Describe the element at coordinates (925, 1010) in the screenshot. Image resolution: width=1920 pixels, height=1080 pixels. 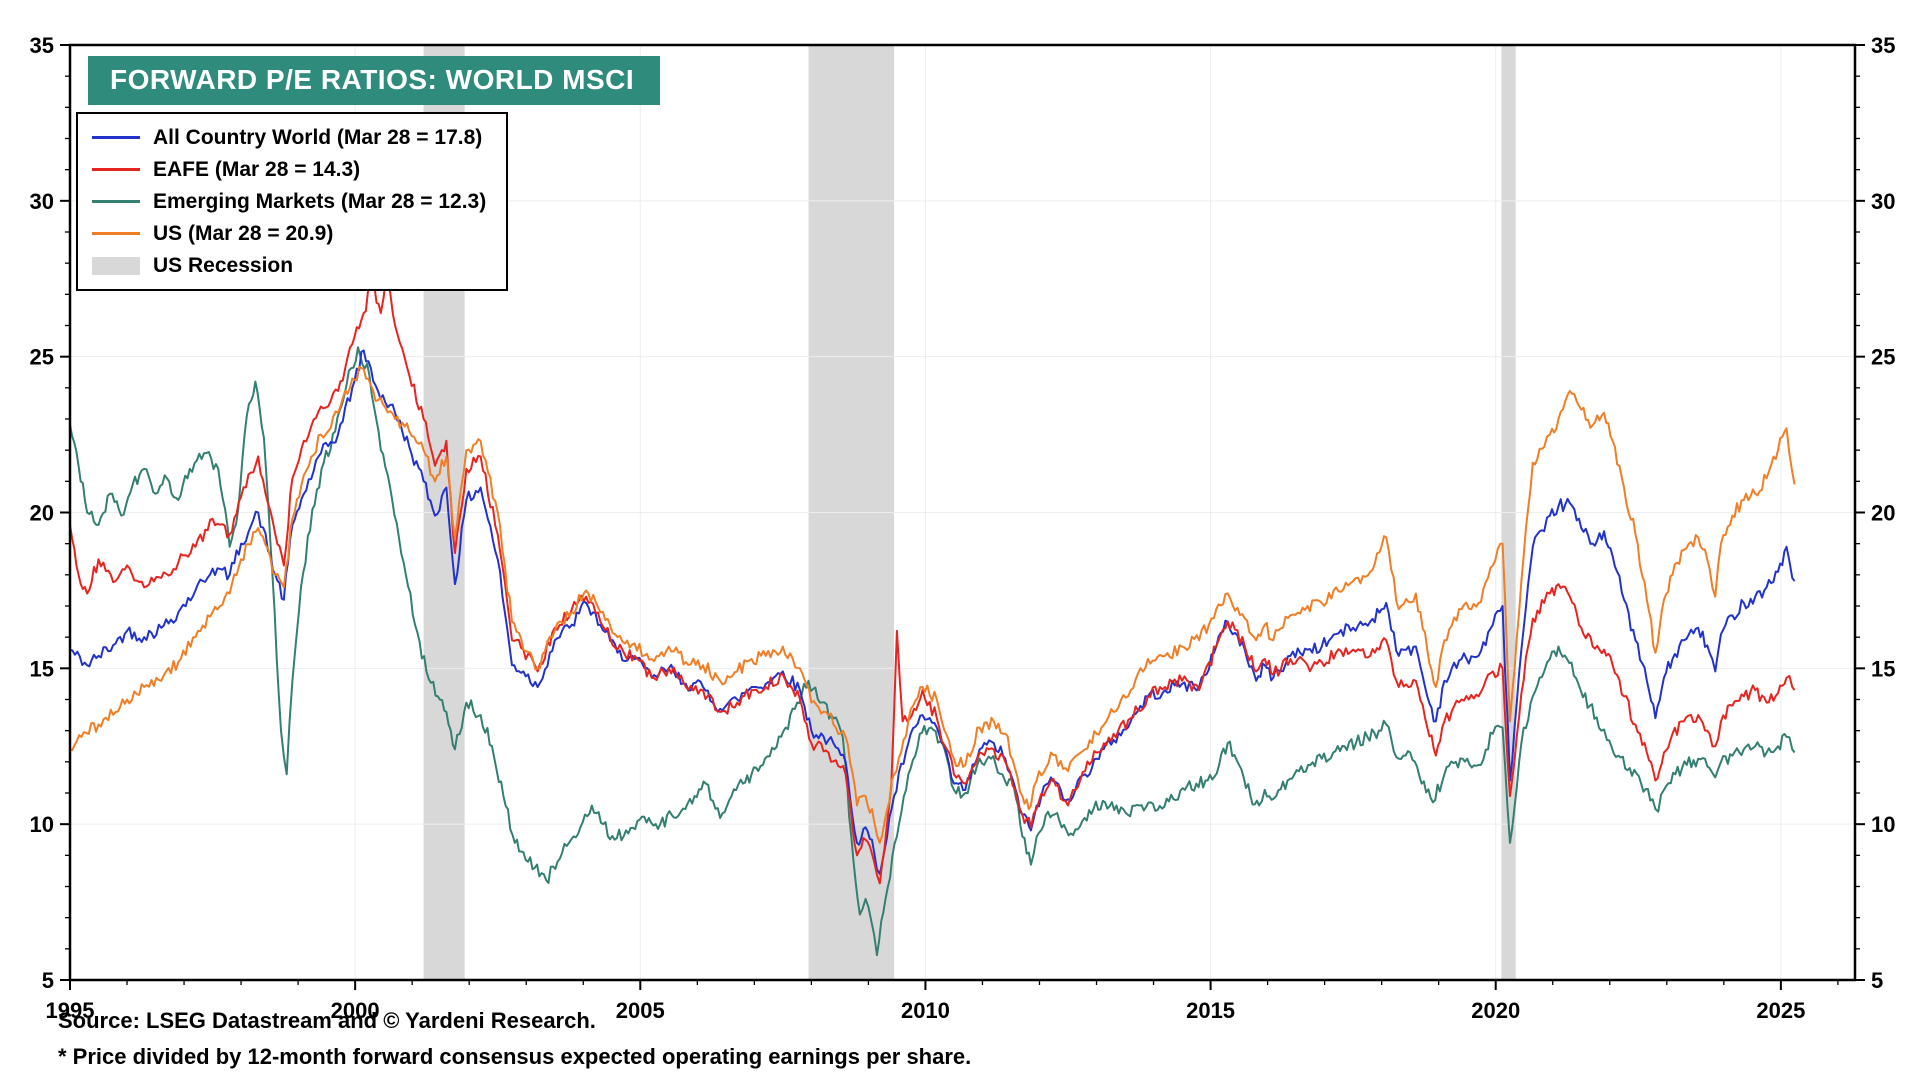
I see `x-axis-label: 2010` at that location.